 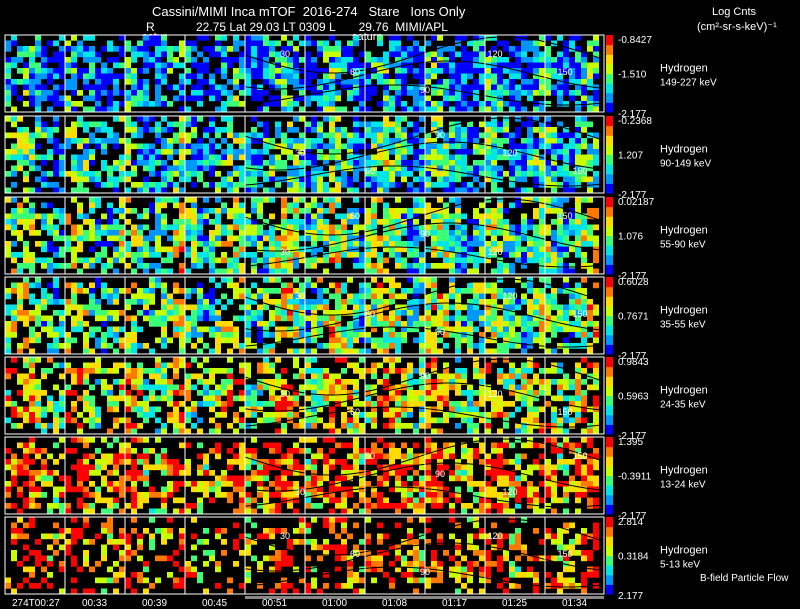 I want to click on colorbar-min-label: -2.177, so click(x=632, y=436).